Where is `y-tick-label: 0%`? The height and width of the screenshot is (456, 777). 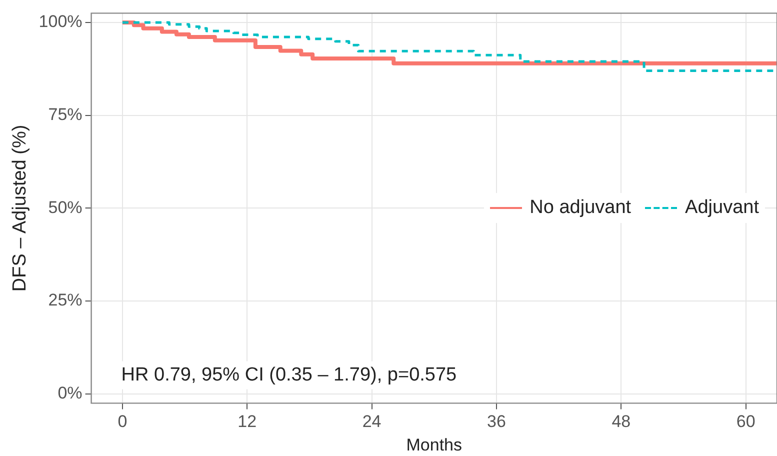
y-tick-label: 0% is located at coordinates (70, 393).